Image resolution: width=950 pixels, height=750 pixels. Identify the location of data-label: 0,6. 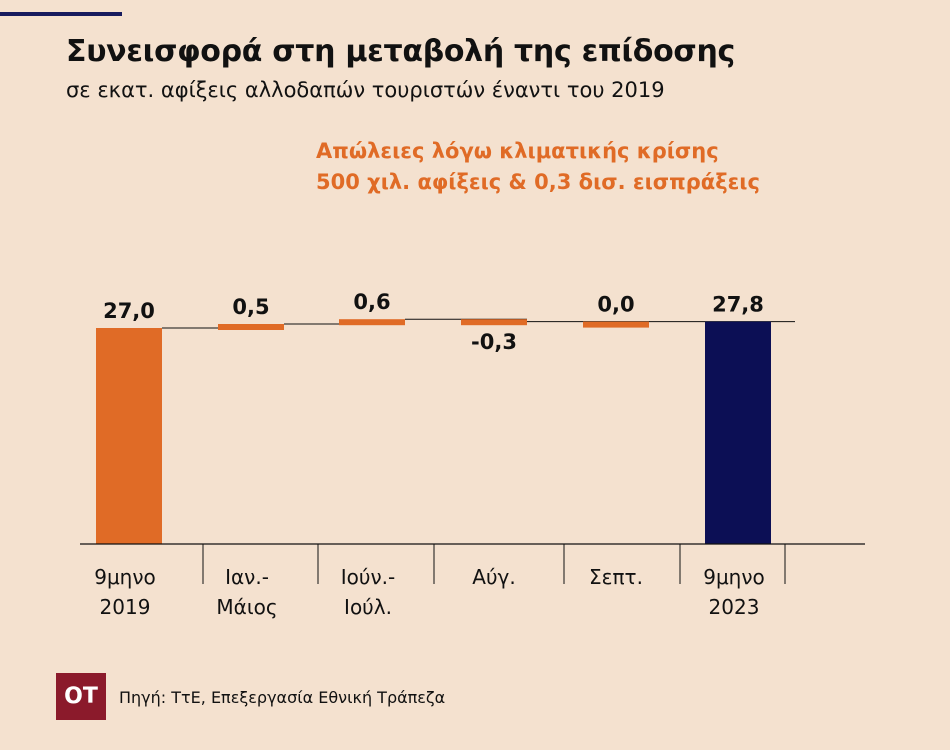
(371, 302).